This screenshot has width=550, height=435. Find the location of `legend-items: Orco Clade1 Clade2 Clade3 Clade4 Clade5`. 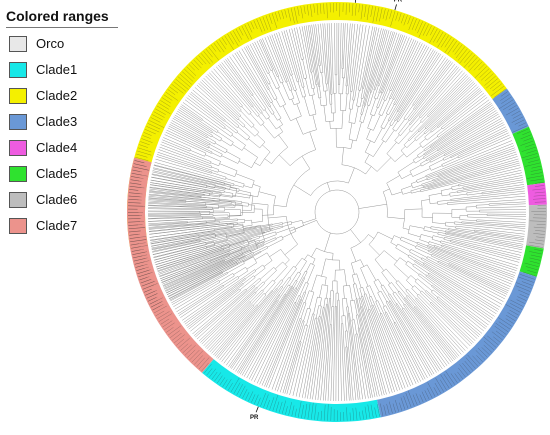

legend-items: Orco Clade1 Clade2 Clade3 Clade4 Clade5 is located at coordinates (62, 136).